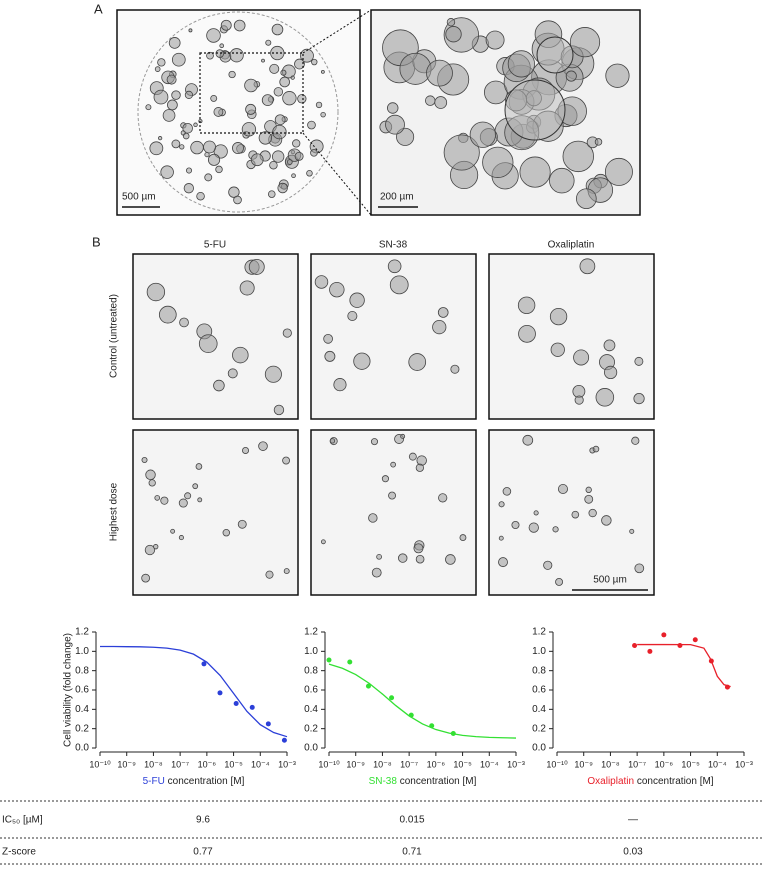 The width and height of the screenshot is (764, 870). I want to click on panel-label: B, so click(96, 241).